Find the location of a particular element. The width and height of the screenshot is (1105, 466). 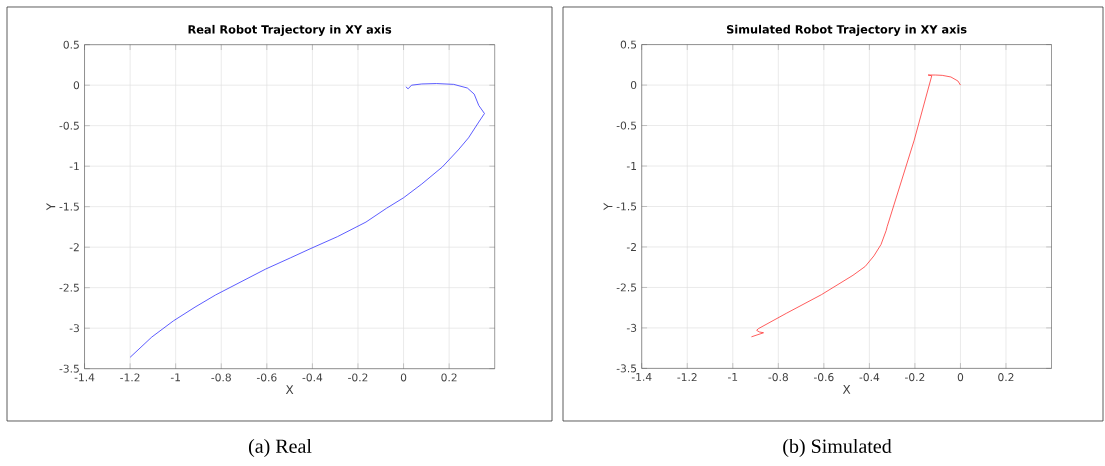

line-series is located at coordinates (856, 206).